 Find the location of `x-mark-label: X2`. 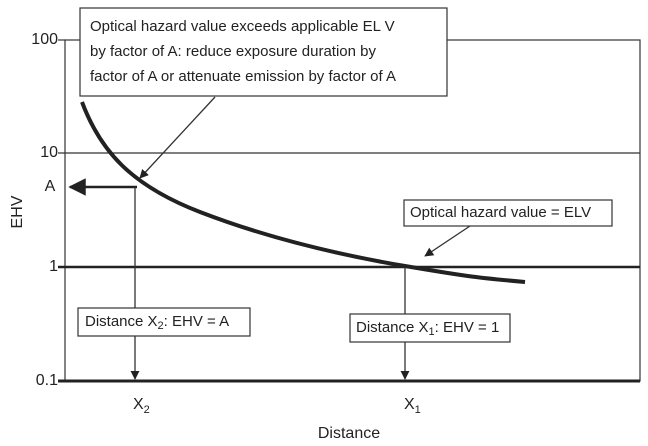

x-mark-label: X2 is located at coordinates (141, 406).